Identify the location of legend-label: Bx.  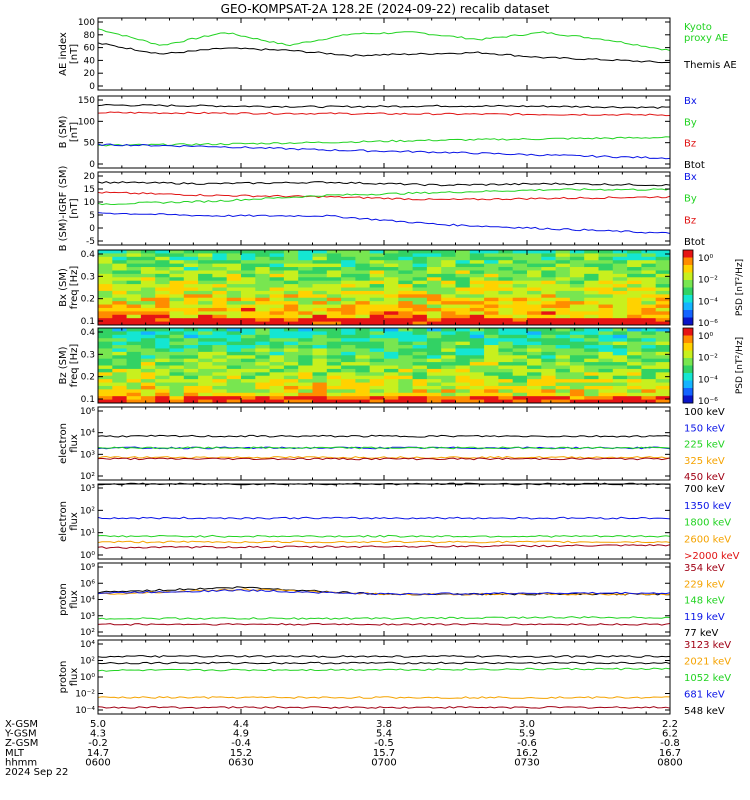
(690, 101).